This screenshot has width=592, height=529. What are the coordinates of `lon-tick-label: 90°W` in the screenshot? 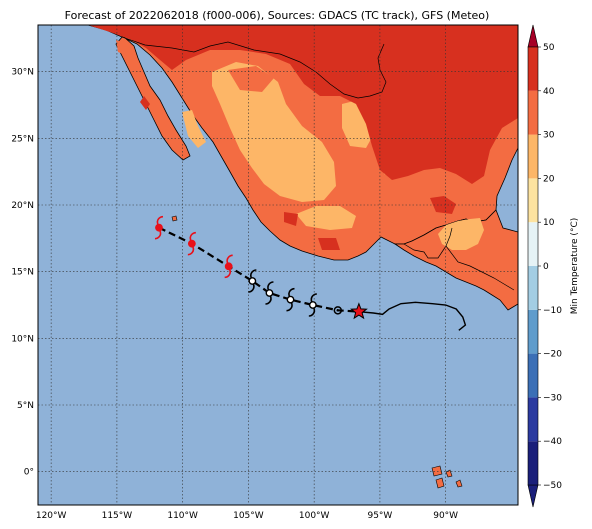 It's located at (445, 516).